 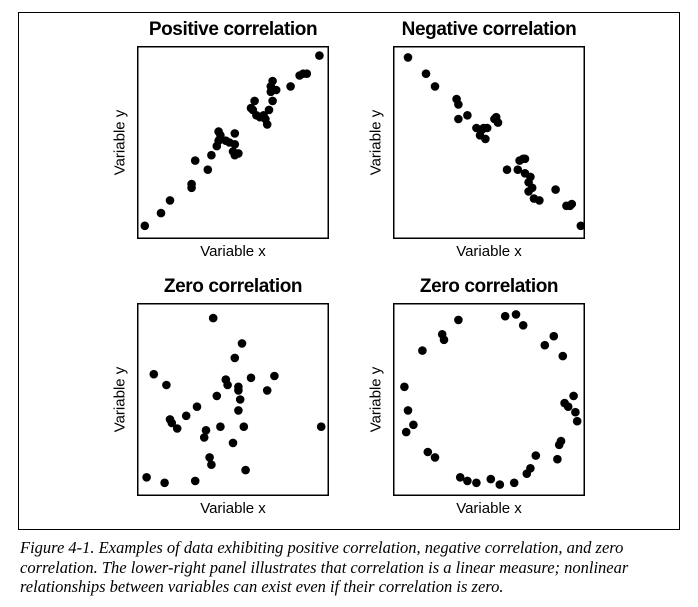 What do you see at coordinates (233, 29) in the screenshot?
I see `panel-title: Positive correlation` at bounding box center [233, 29].